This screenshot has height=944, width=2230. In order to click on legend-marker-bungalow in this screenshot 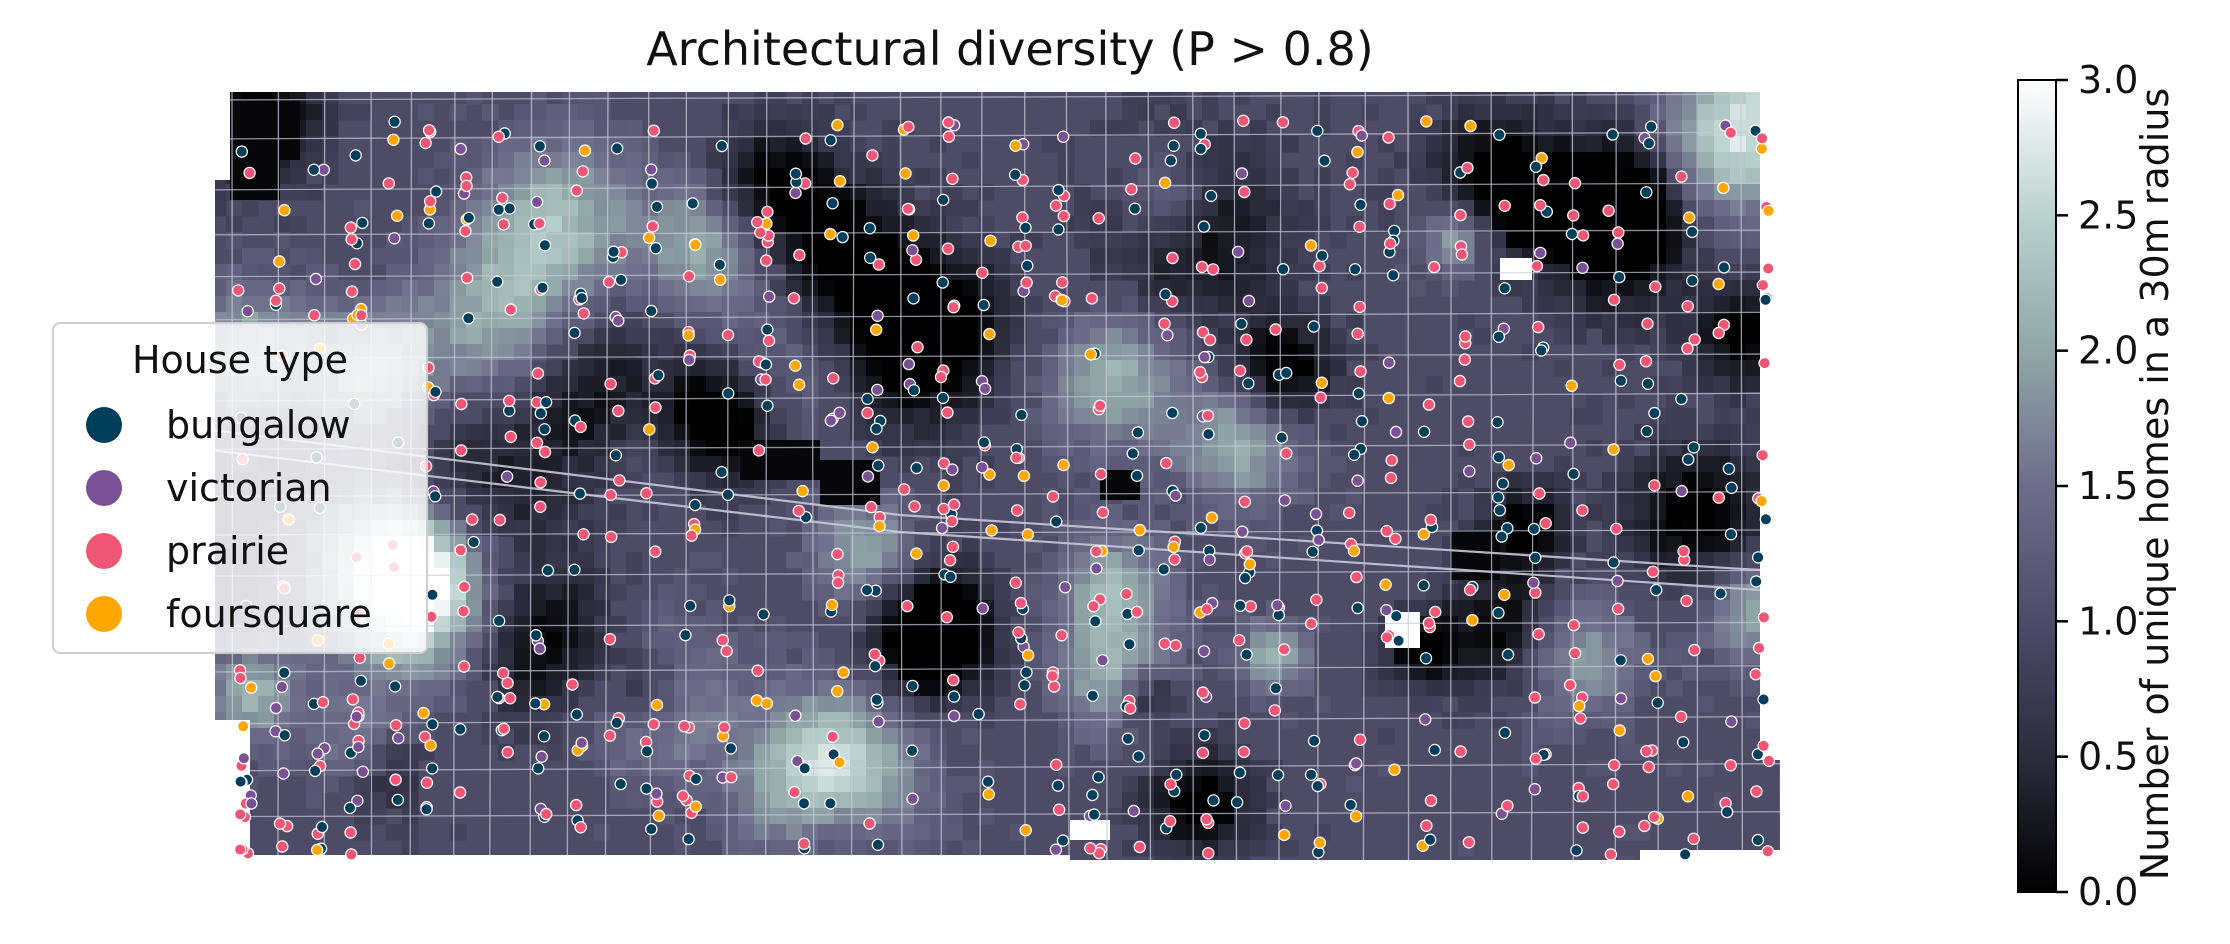, I will do `click(104, 425)`.